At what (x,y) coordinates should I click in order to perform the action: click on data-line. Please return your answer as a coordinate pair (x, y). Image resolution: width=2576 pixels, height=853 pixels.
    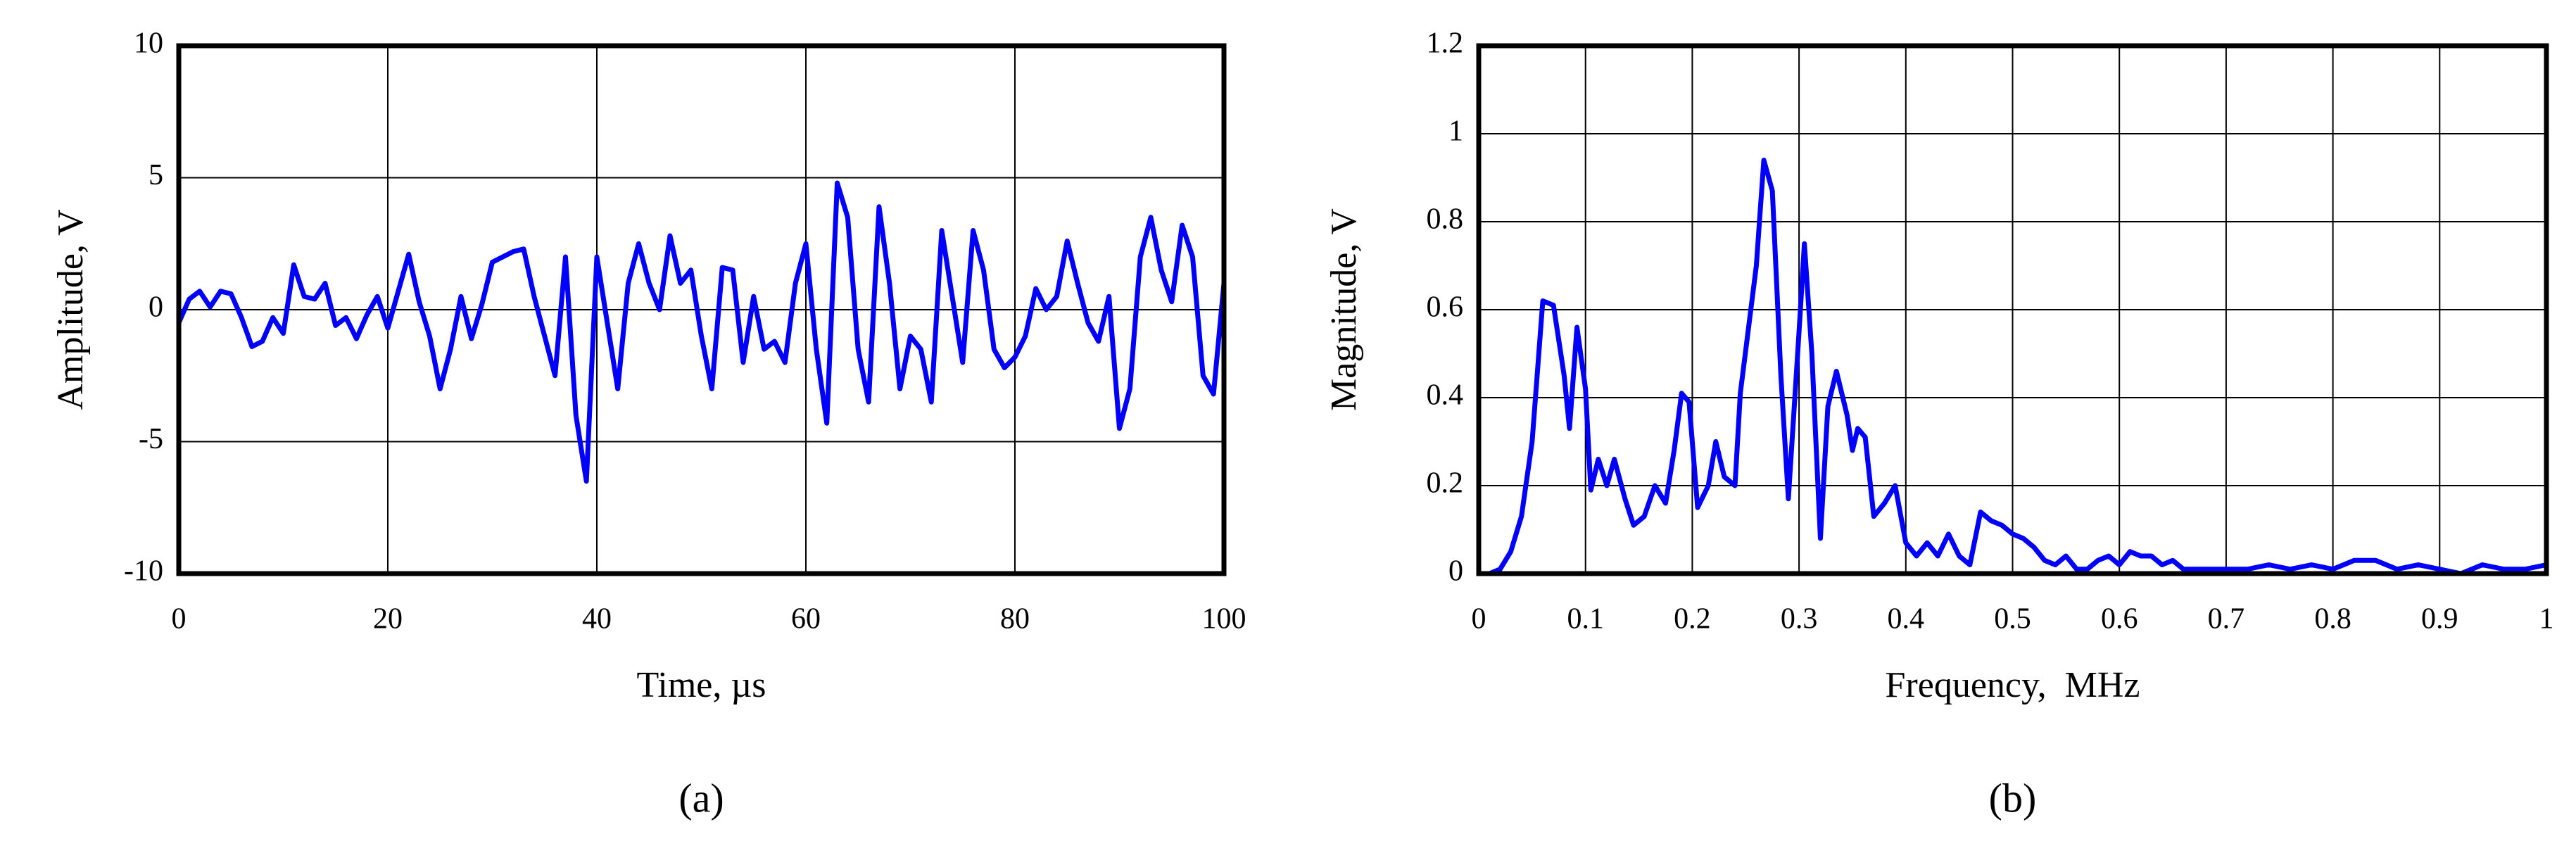
    Looking at the image, I should click on (701, 332).